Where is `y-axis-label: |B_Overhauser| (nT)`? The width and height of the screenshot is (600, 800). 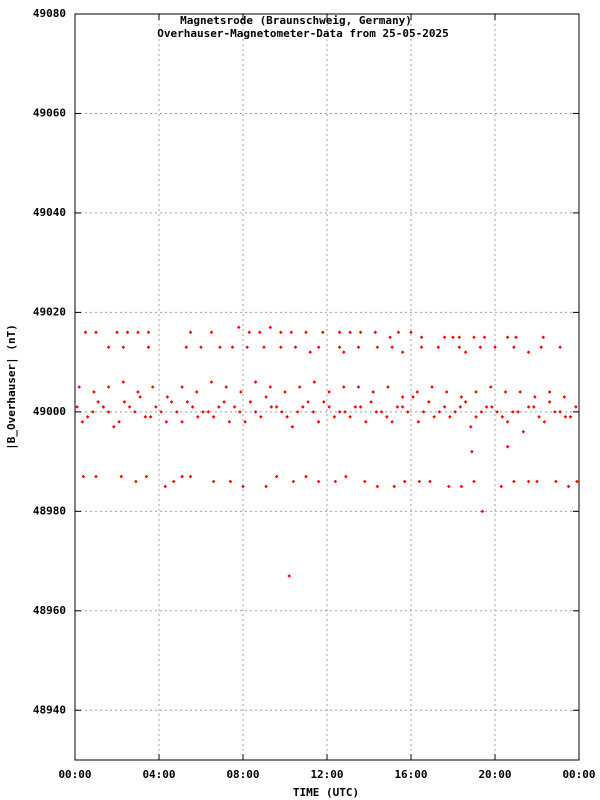
y-axis-label: |B_Overhauser| (nT) is located at coordinates (11, 387).